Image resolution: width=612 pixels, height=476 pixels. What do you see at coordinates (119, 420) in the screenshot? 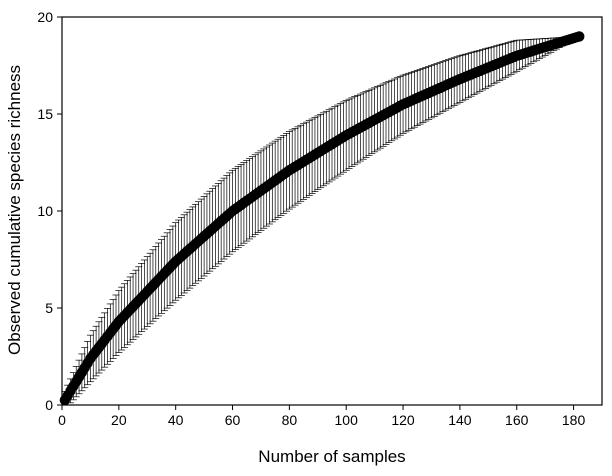
I see `x-tick-label: 20` at bounding box center [119, 420].